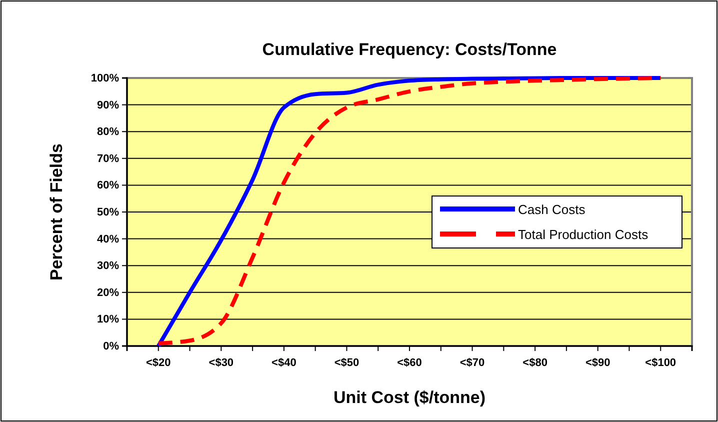  Describe the element at coordinates (108, 292) in the screenshot. I see `y-tick-label: 20%` at that location.